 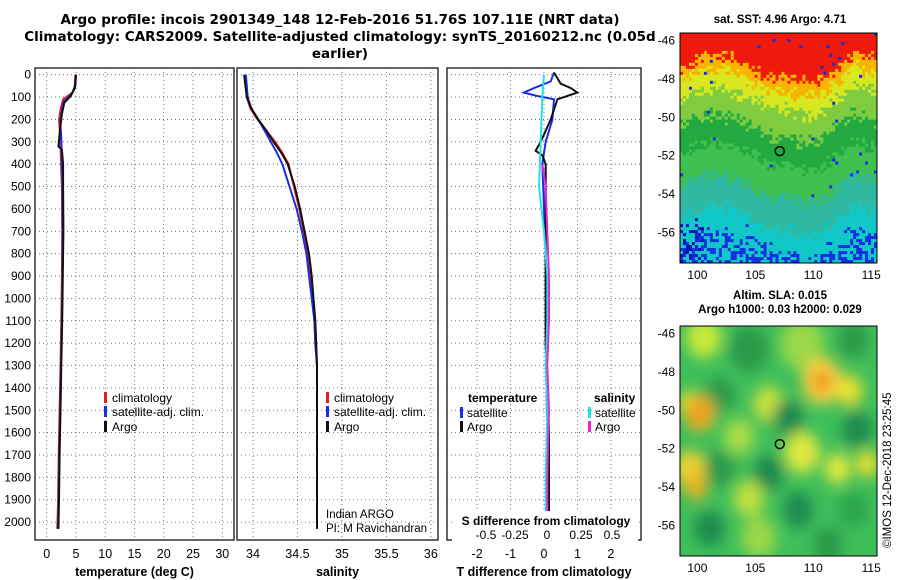 I want to click on legend-label: satellite-adj. clim., so click(x=380, y=412).